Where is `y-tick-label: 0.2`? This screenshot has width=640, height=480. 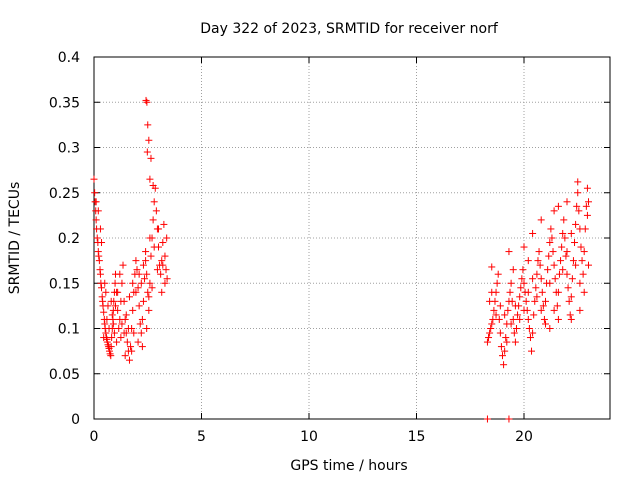
y-tick-label: 0.2 is located at coordinates (69, 239).